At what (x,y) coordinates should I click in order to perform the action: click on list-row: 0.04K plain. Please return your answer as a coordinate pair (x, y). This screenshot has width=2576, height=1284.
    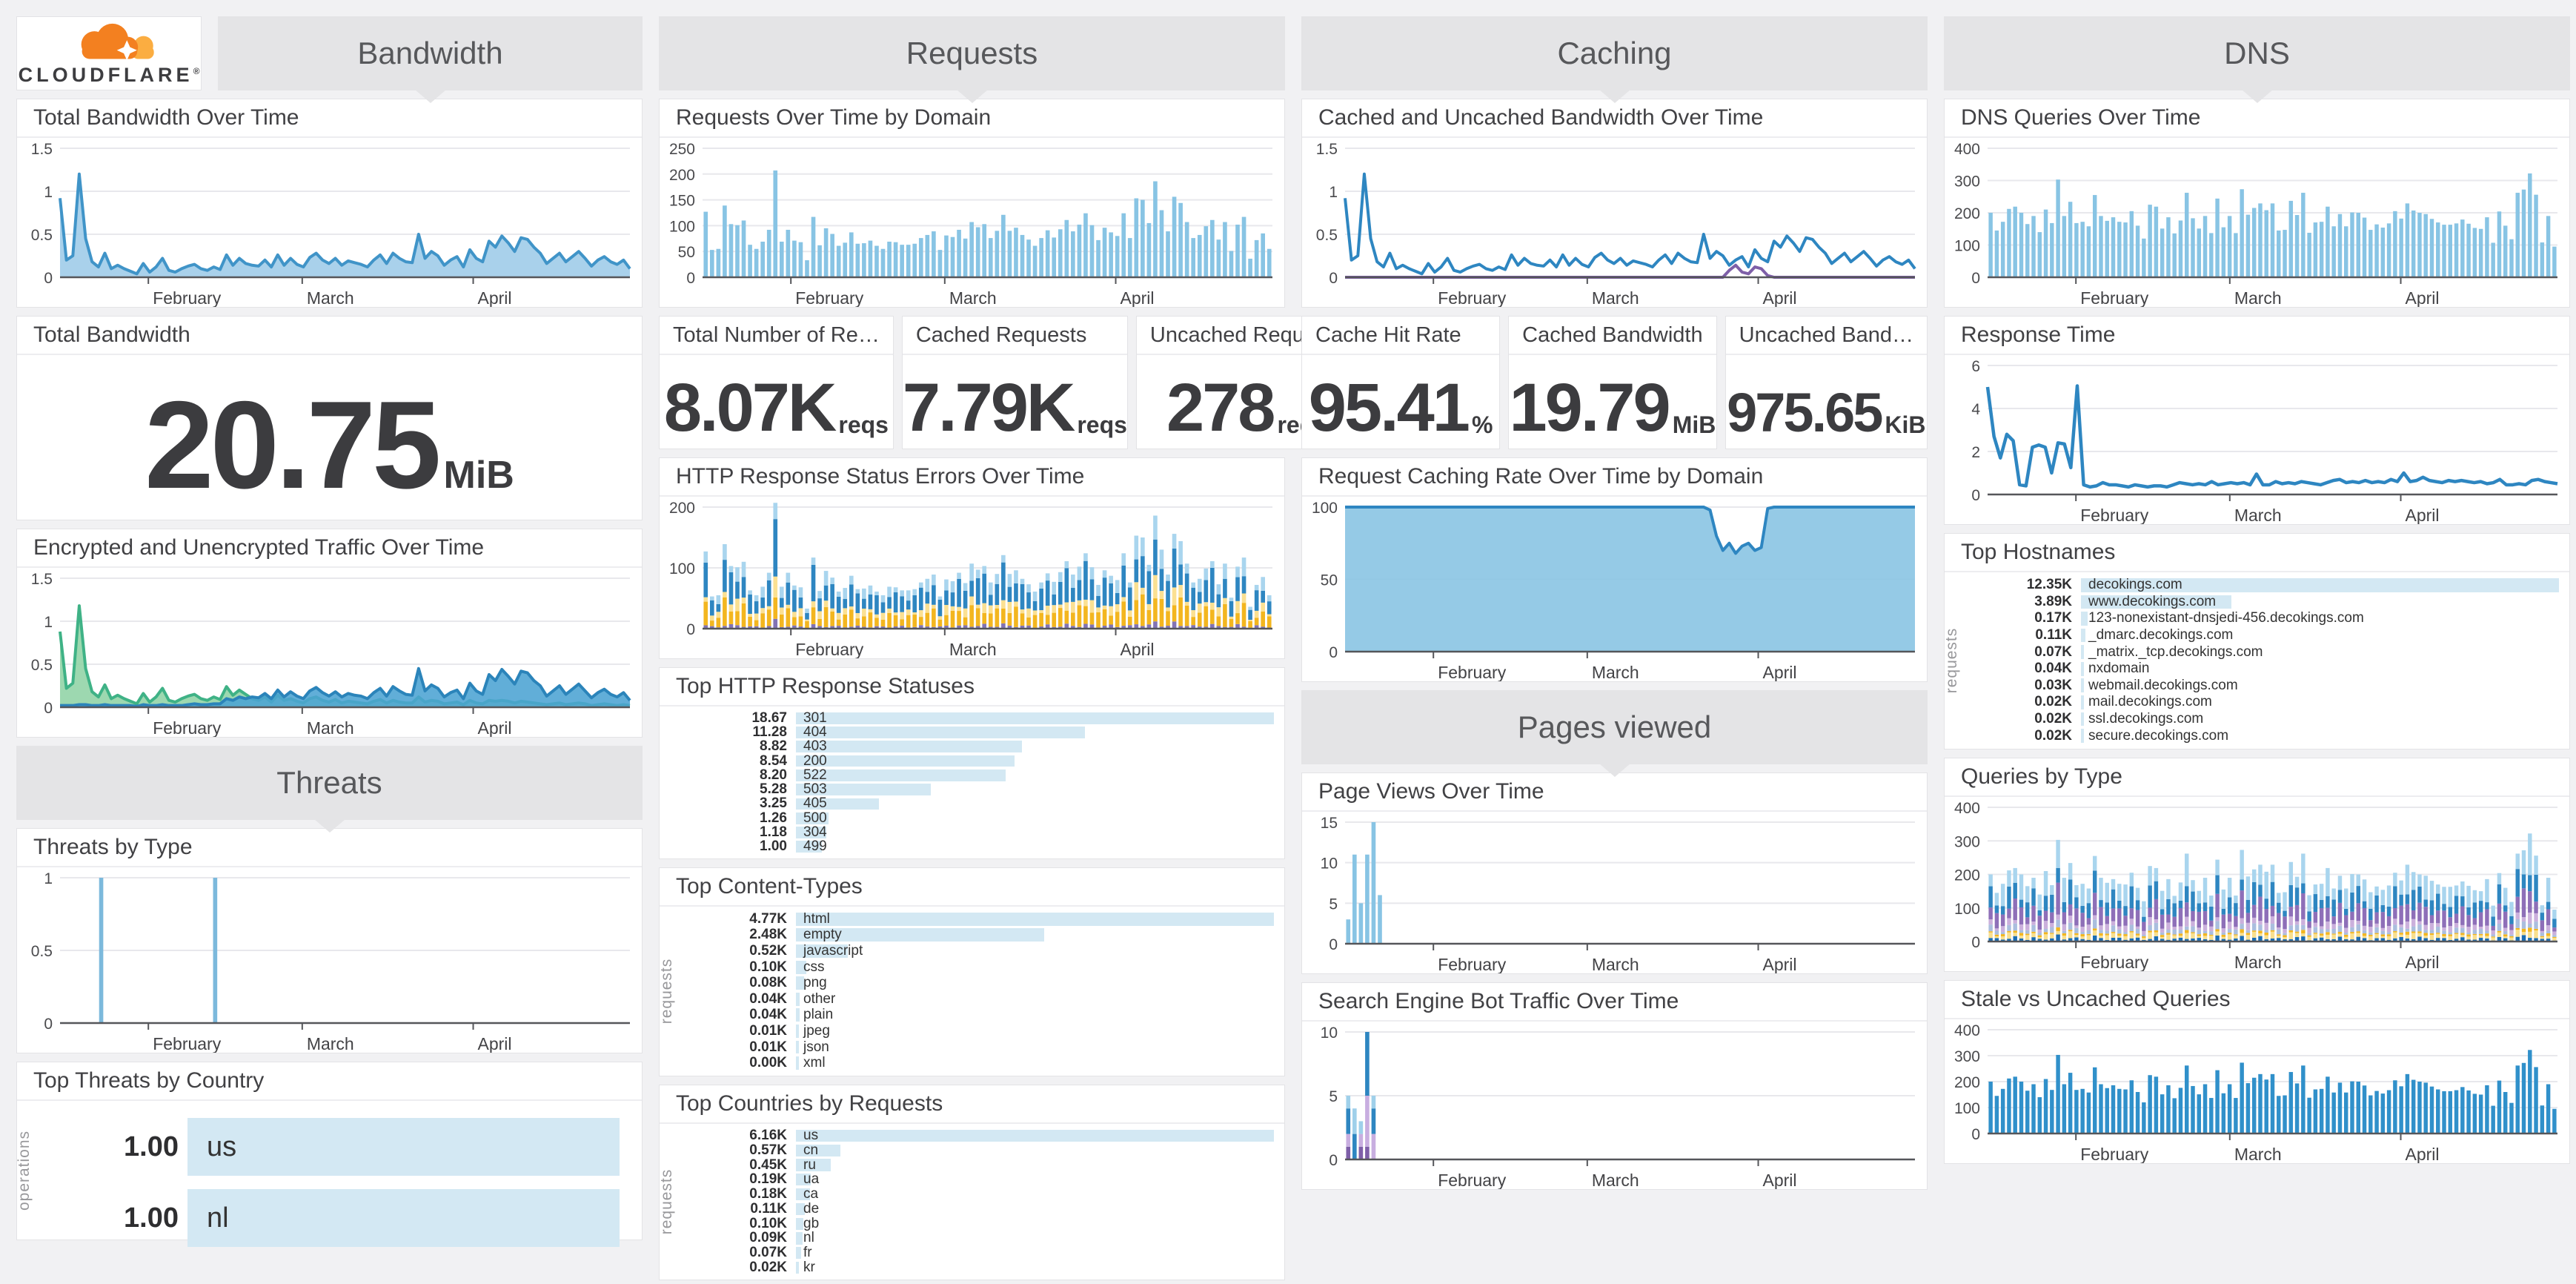
    Looking at the image, I should click on (986, 1015).